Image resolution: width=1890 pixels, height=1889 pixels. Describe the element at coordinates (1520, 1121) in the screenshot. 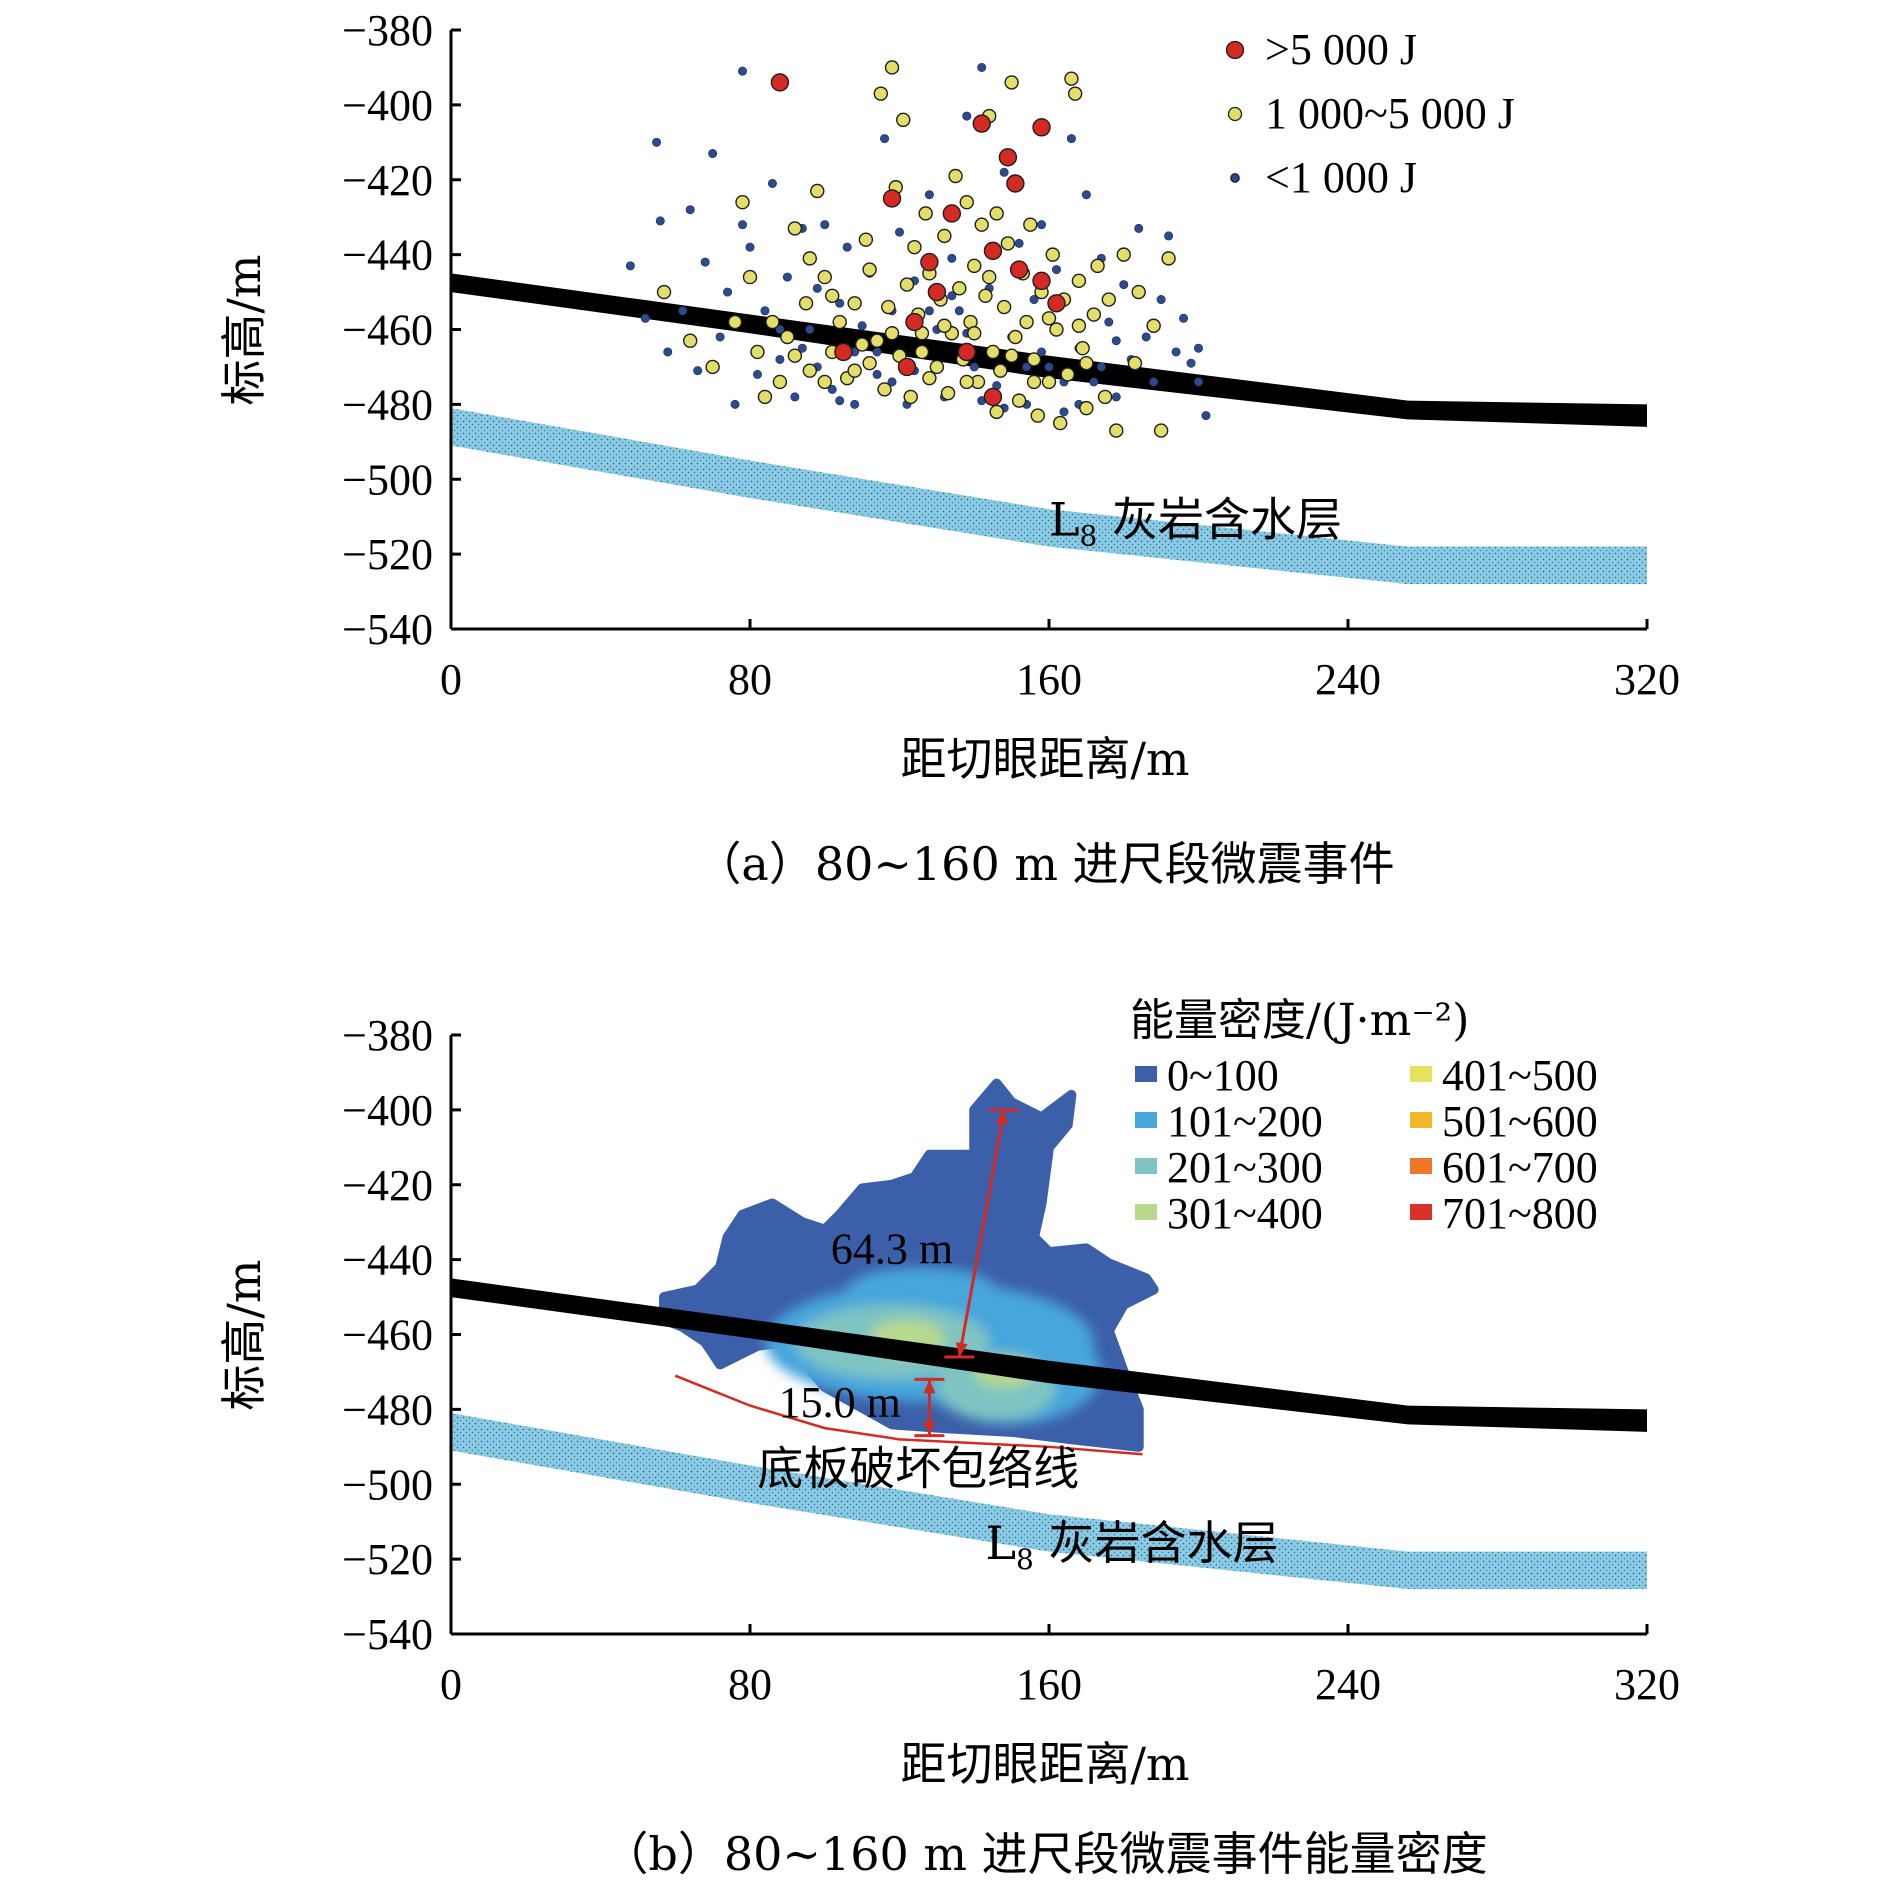

I see `legend-label-5: 501~600` at that location.